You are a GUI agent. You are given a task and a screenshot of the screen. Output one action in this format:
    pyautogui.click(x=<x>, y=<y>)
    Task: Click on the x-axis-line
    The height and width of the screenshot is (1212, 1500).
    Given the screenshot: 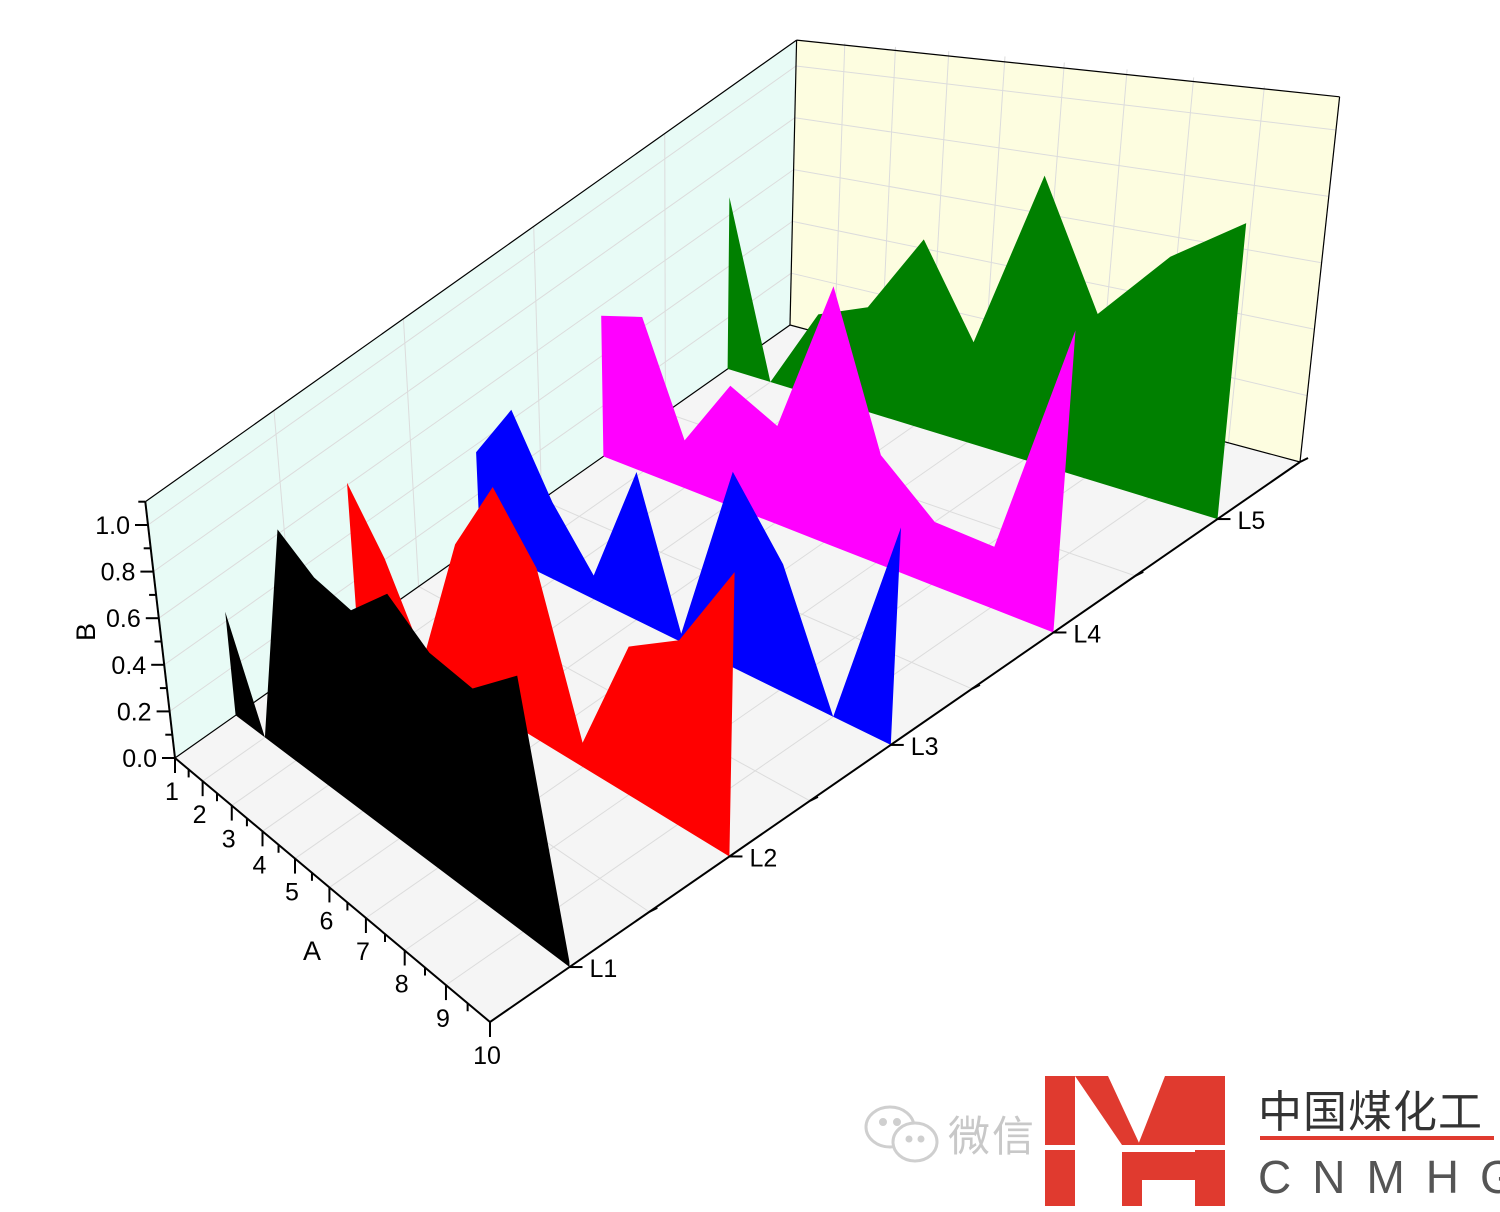 What is the action you would take?
    pyautogui.click(x=332, y=890)
    